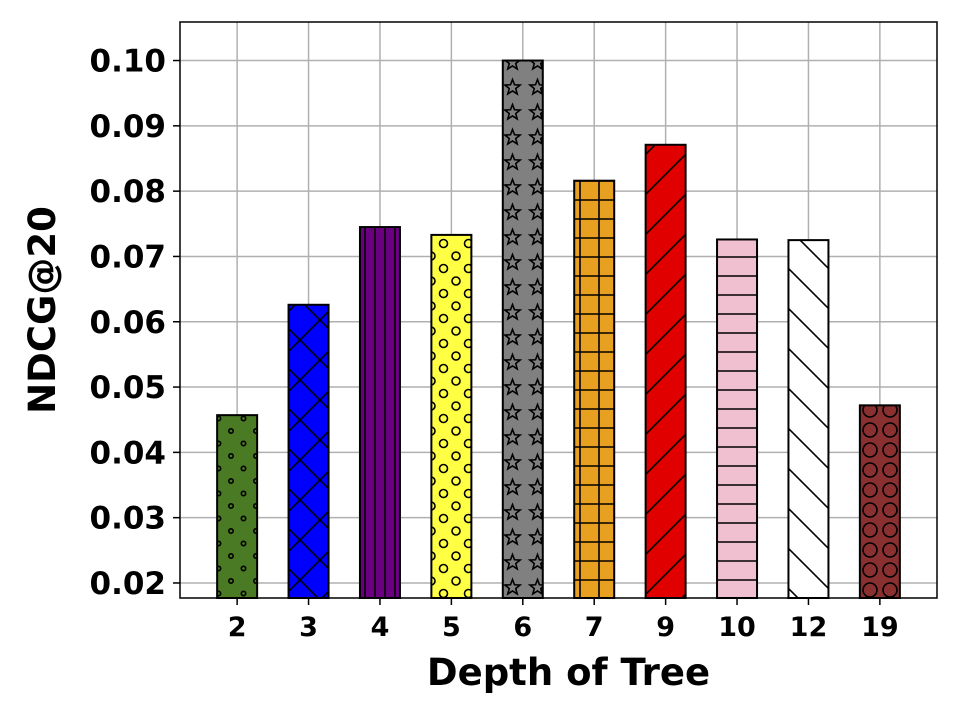 The image size is (960, 720). What do you see at coordinates (594, 627) in the screenshot?
I see `x-tick-label: 7` at bounding box center [594, 627].